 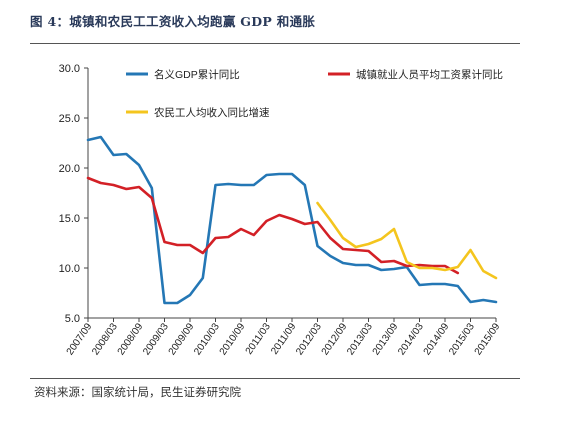 I want to click on figure-title: 图 4：城镇和农民工工资收入均跑赢 GDP 和通胀, so click(x=173, y=21).